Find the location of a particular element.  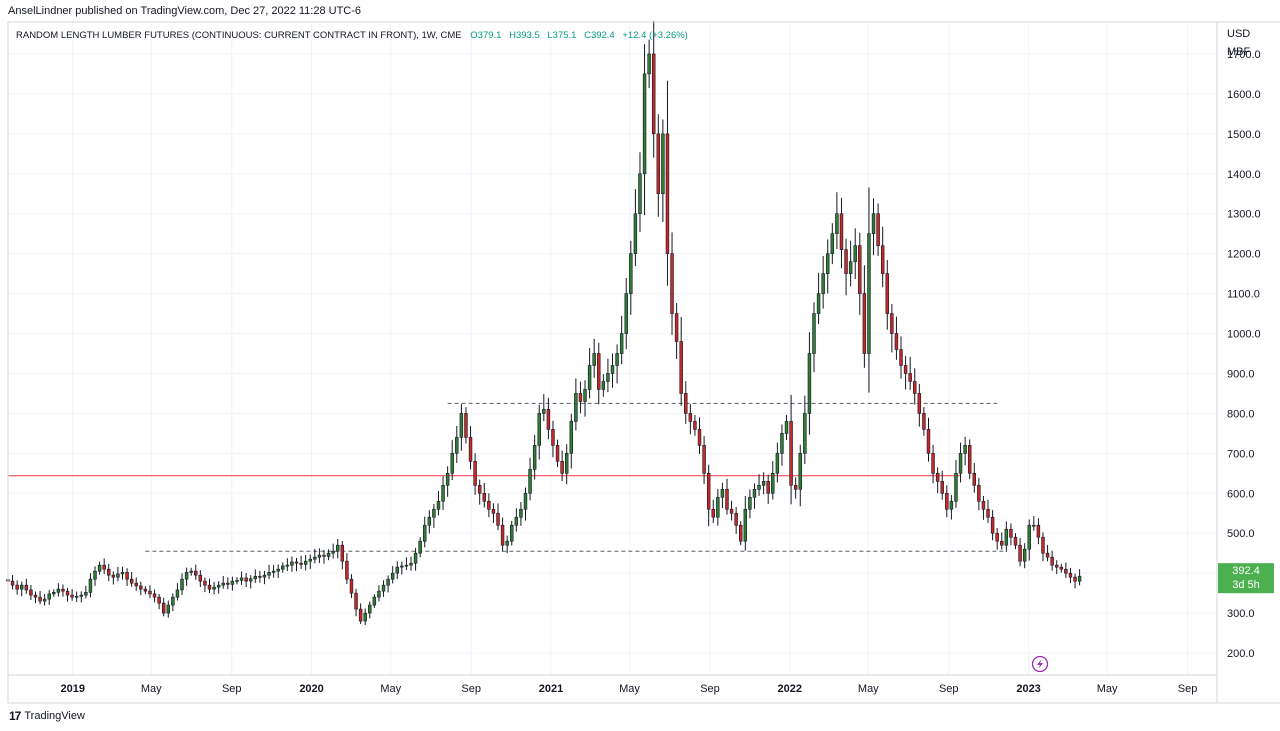

ohlc-change: +12.4 (+3.26%) is located at coordinates (655, 35).